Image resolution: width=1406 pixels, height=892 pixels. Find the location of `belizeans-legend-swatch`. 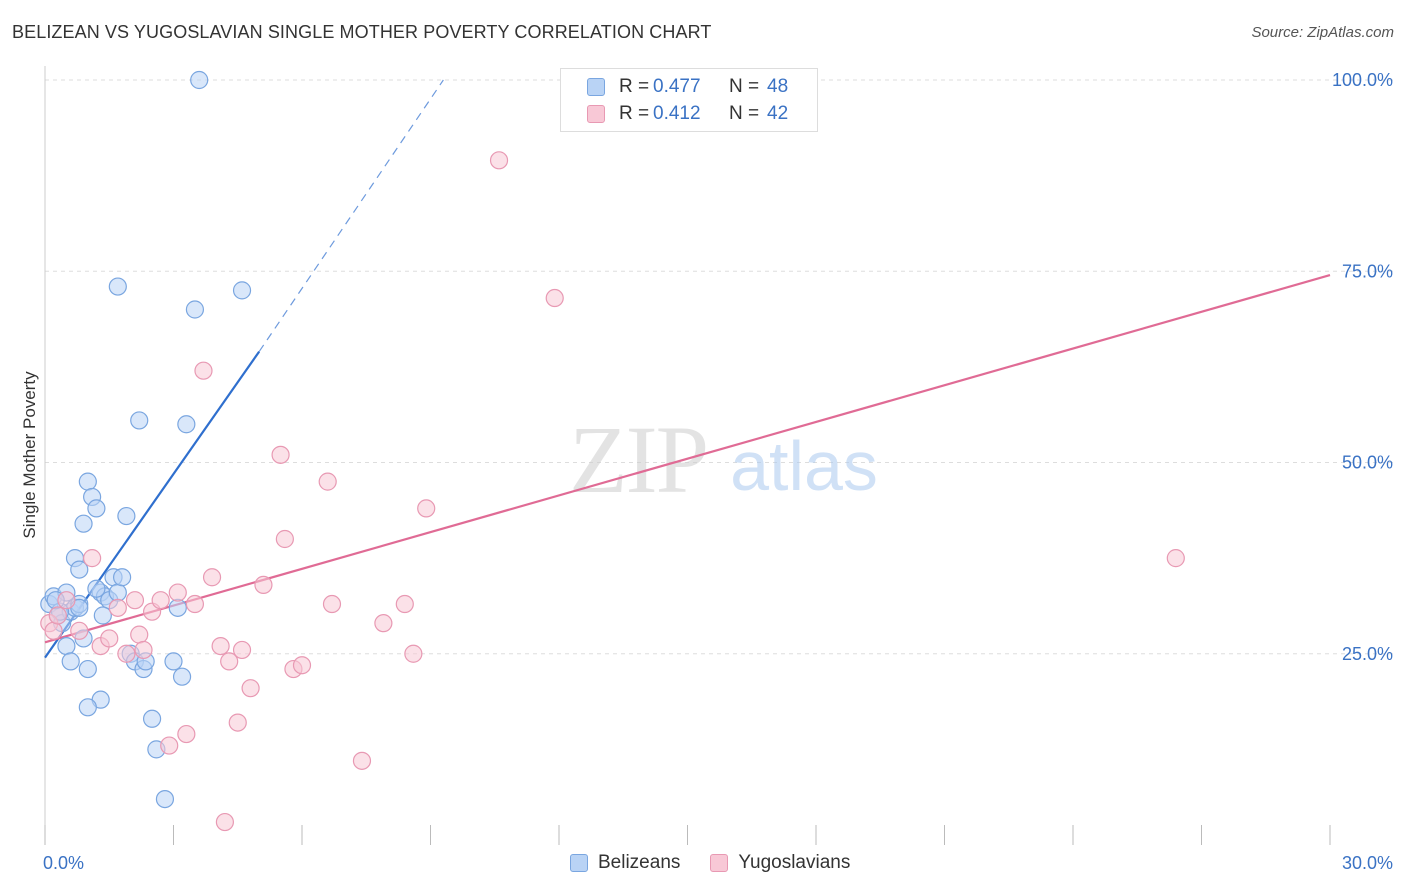

belizeans-legend-swatch is located at coordinates (579, 863).